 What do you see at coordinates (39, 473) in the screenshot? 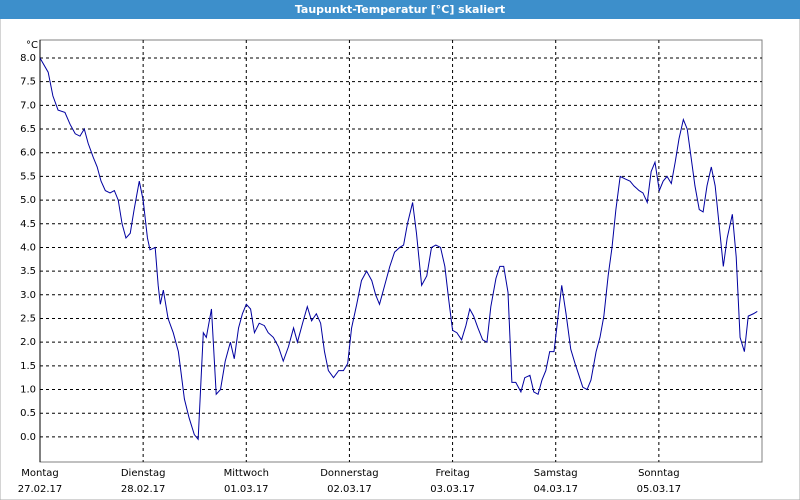
I see `x-tick-label: Montag` at bounding box center [39, 473].